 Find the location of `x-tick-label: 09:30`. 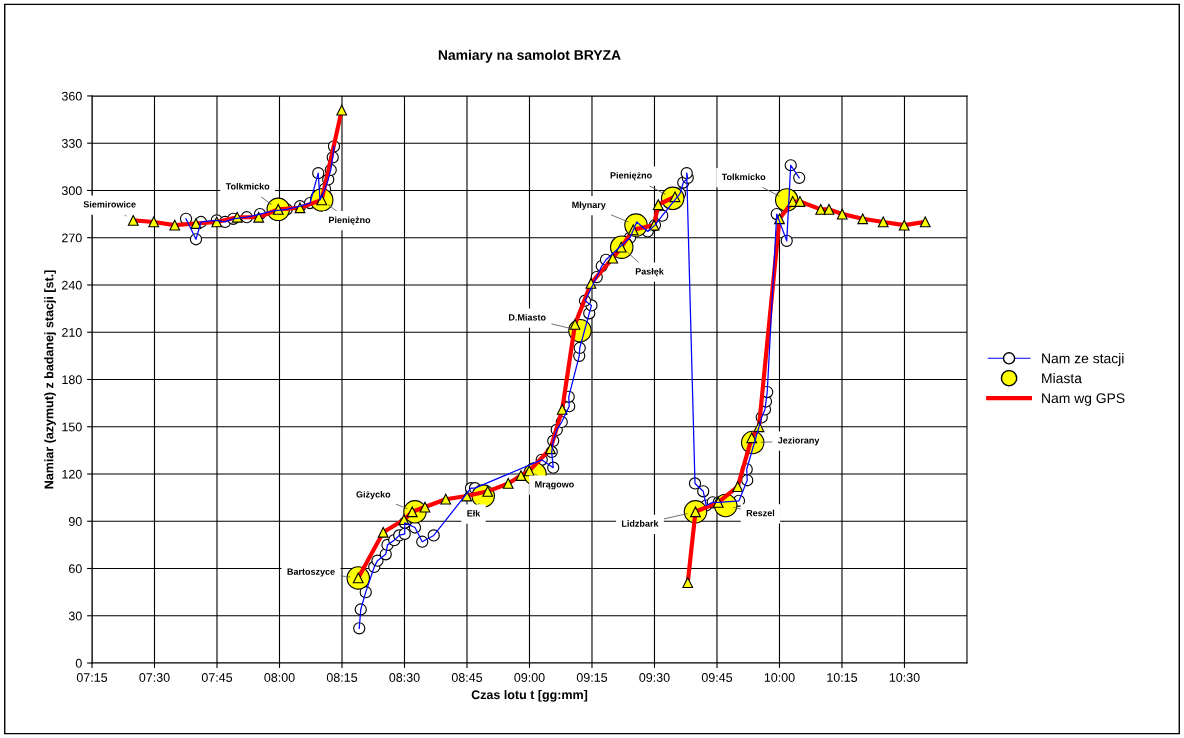

x-tick-label: 09:30 is located at coordinates (654, 677).